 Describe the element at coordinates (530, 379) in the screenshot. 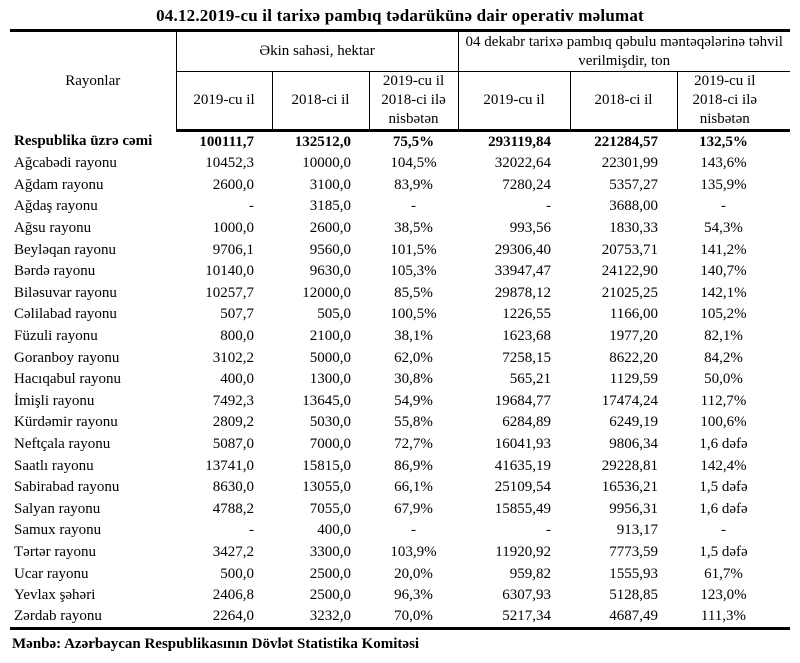

I see `region-deliv-2019: 565,21` at that location.